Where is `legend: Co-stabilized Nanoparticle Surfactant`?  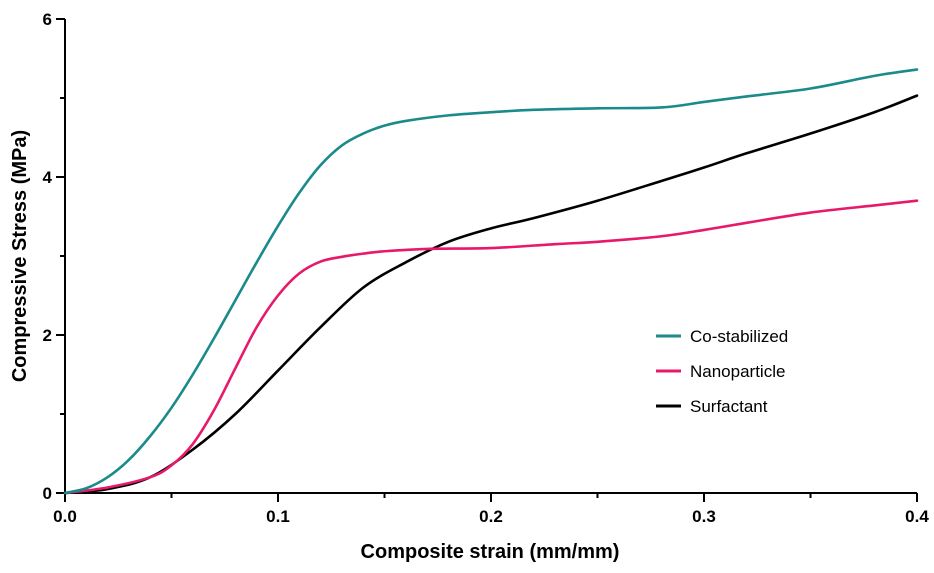
legend: Co-stabilized Nanoparticle Surfactant is located at coordinates (722, 371).